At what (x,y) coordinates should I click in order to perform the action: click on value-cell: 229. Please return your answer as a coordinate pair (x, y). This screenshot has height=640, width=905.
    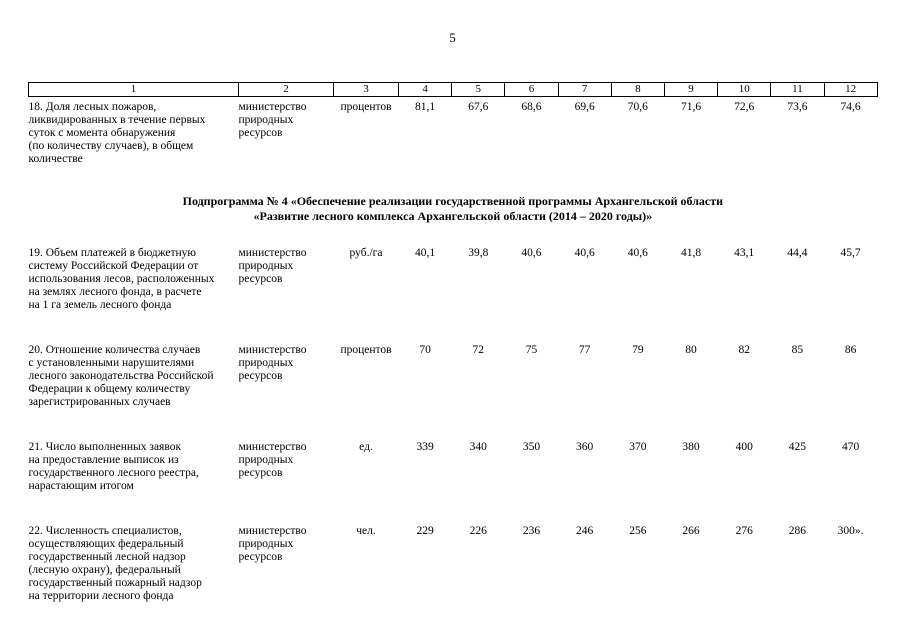
    Looking at the image, I should click on (425, 531).